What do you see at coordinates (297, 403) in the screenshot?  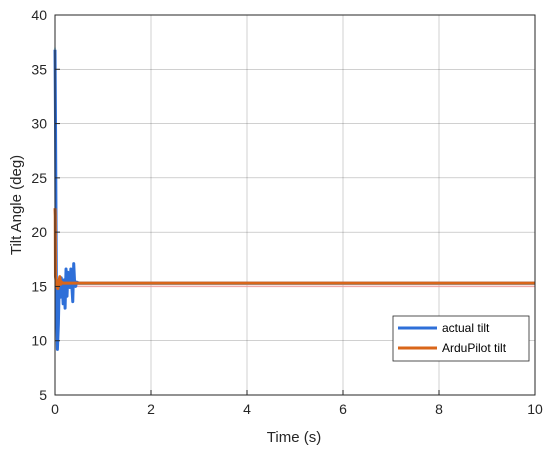 I see `x-axis-ticks: 0 2 4 6 8 10` at bounding box center [297, 403].